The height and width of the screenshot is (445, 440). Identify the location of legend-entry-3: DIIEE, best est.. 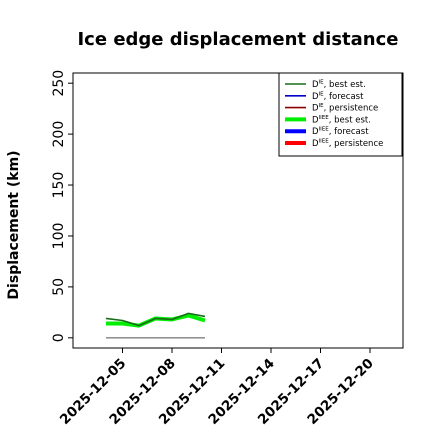
(341, 120).